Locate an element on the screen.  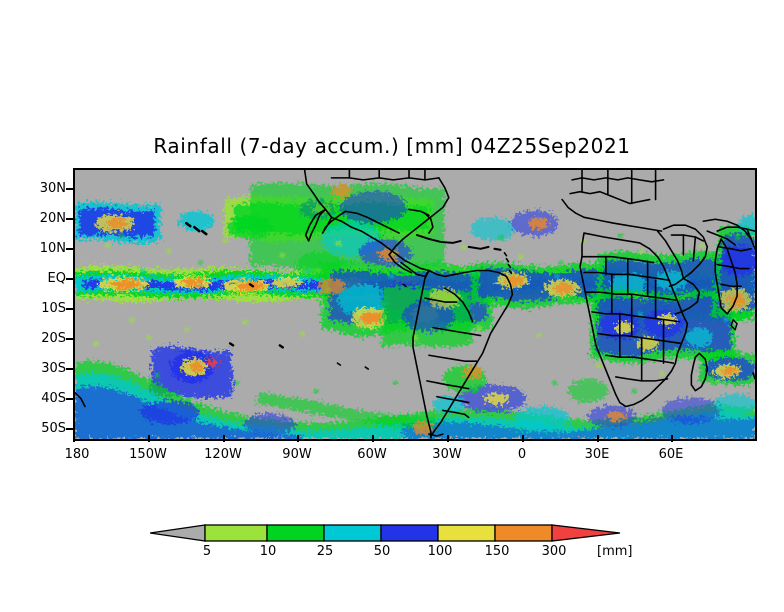
y-tick-label: EQ is located at coordinates (56, 278).